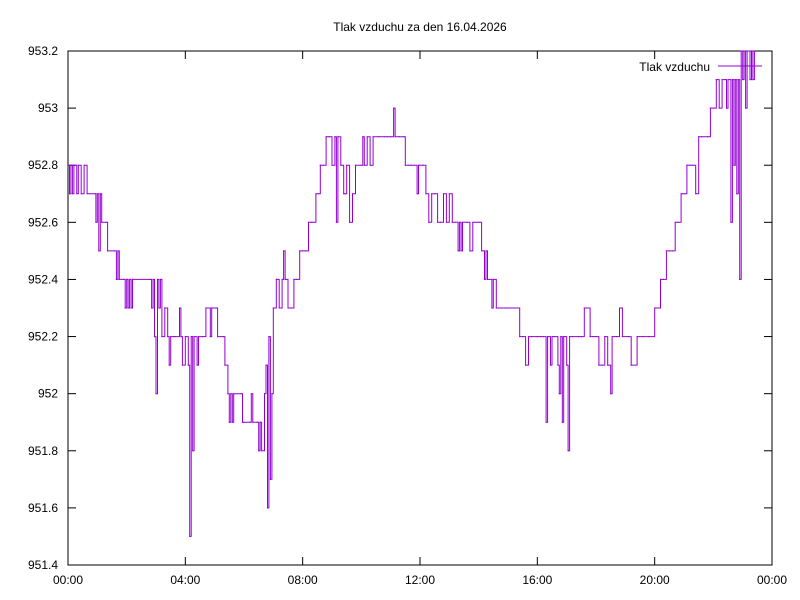 The image size is (800, 600). I want to click on y-tick-label: 953.2, so click(43, 51).